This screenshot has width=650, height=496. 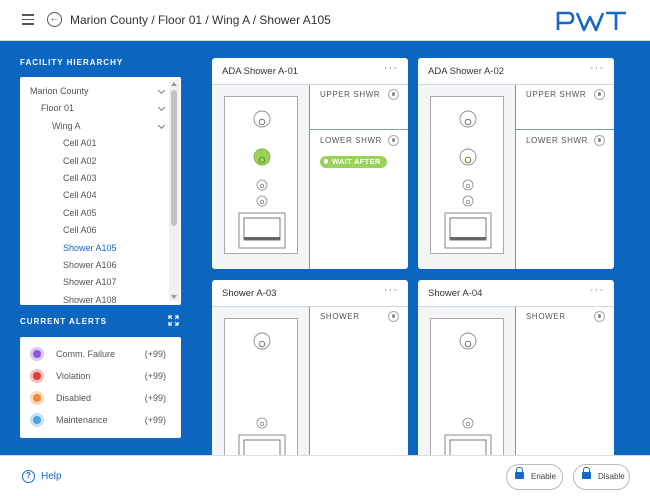 What do you see at coordinates (80, 160) in the screenshot?
I see `tree-item-label: Cell A02` at bounding box center [80, 160].